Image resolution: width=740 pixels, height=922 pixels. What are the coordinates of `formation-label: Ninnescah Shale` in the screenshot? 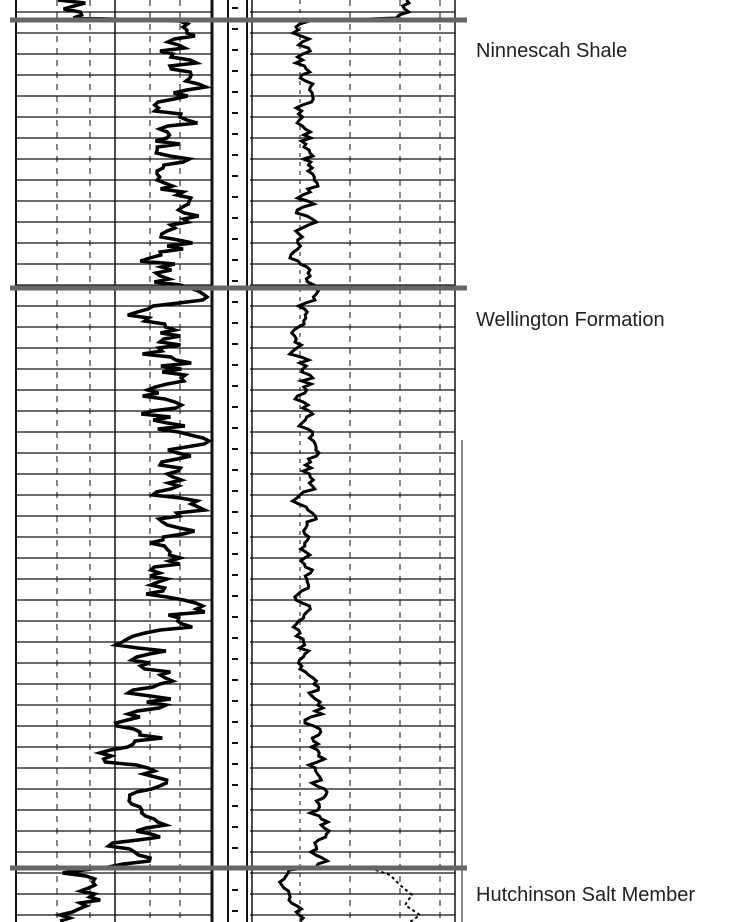 It's located at (552, 51).